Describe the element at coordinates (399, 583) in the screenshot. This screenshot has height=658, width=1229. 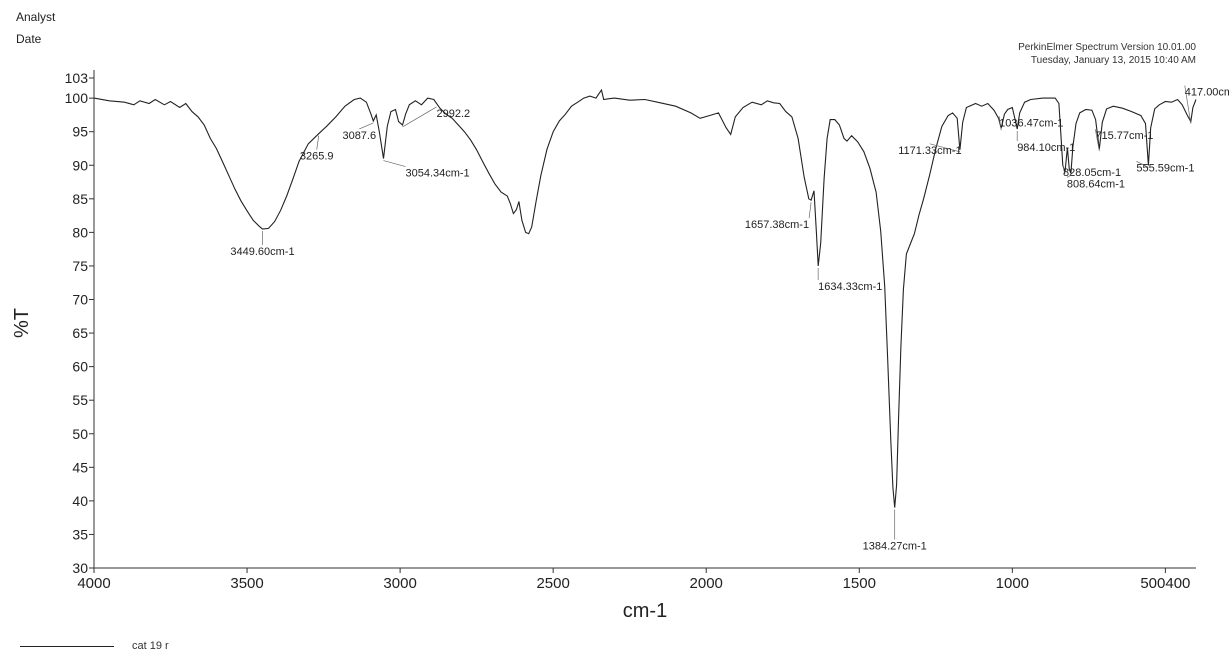
I see `x-tick-label: 3000` at that location.